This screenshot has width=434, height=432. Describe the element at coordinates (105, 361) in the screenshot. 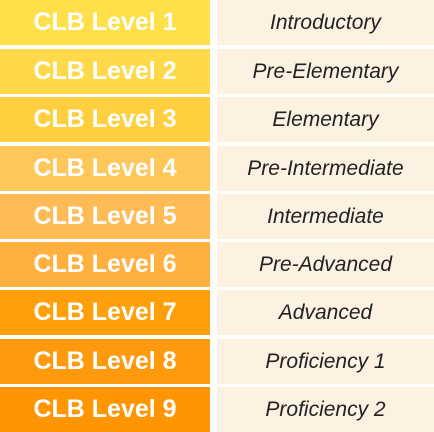

I see `level-cell: CLB Level 8` at that location.